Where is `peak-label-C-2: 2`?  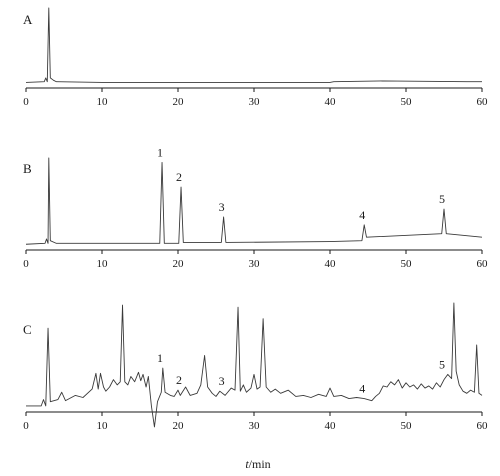
peak-label-C-2: 2 is located at coordinates (179, 380).